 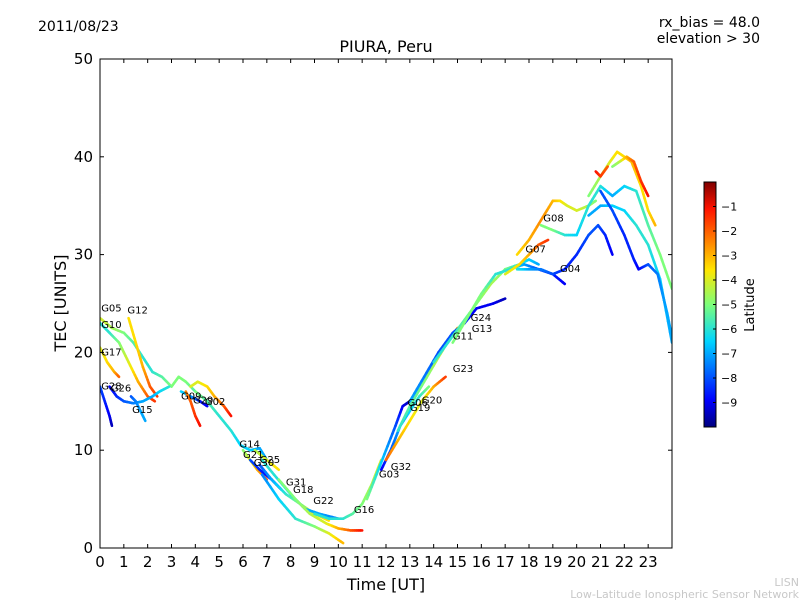 I want to click on y-tick-label: 40, so click(x=83, y=157).